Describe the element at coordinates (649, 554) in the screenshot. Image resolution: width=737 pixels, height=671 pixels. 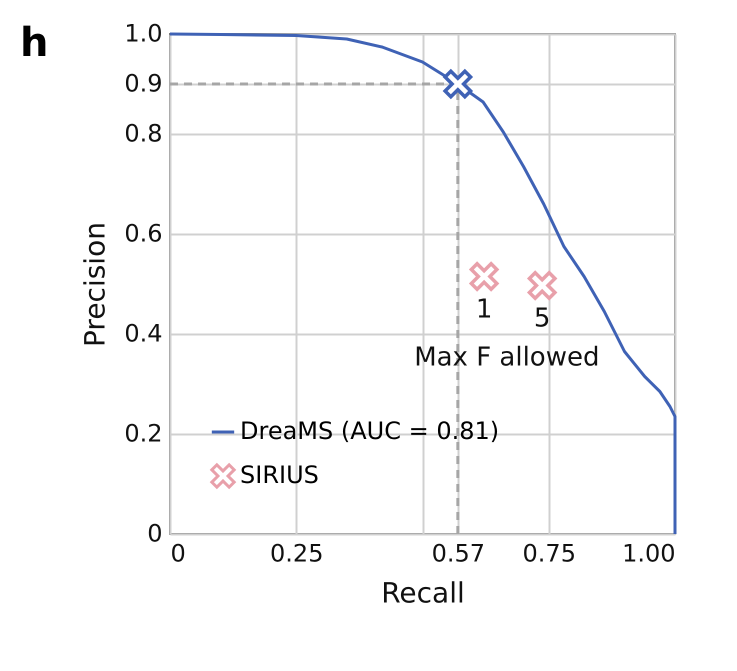
I see `x-tick-label: 1.00` at that location.